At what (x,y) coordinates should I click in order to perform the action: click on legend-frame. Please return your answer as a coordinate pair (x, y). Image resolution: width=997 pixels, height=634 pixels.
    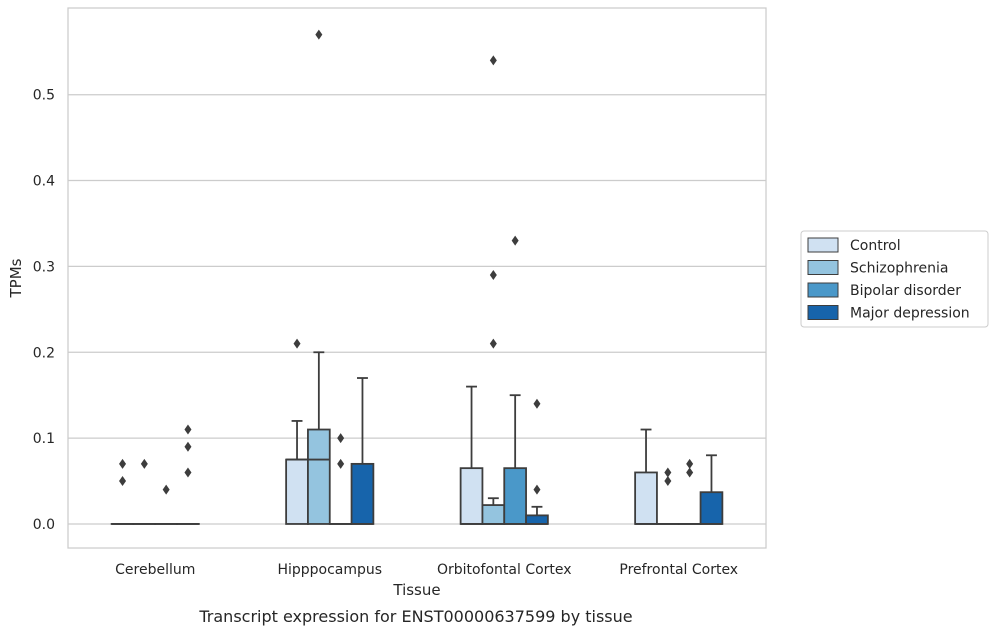
    Looking at the image, I should click on (894, 279).